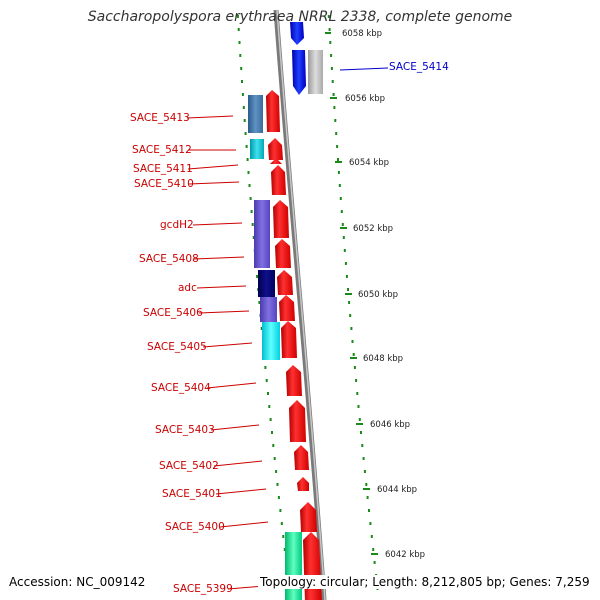  I want to click on gene-label-sace5401: SACE_5401, so click(192, 494).